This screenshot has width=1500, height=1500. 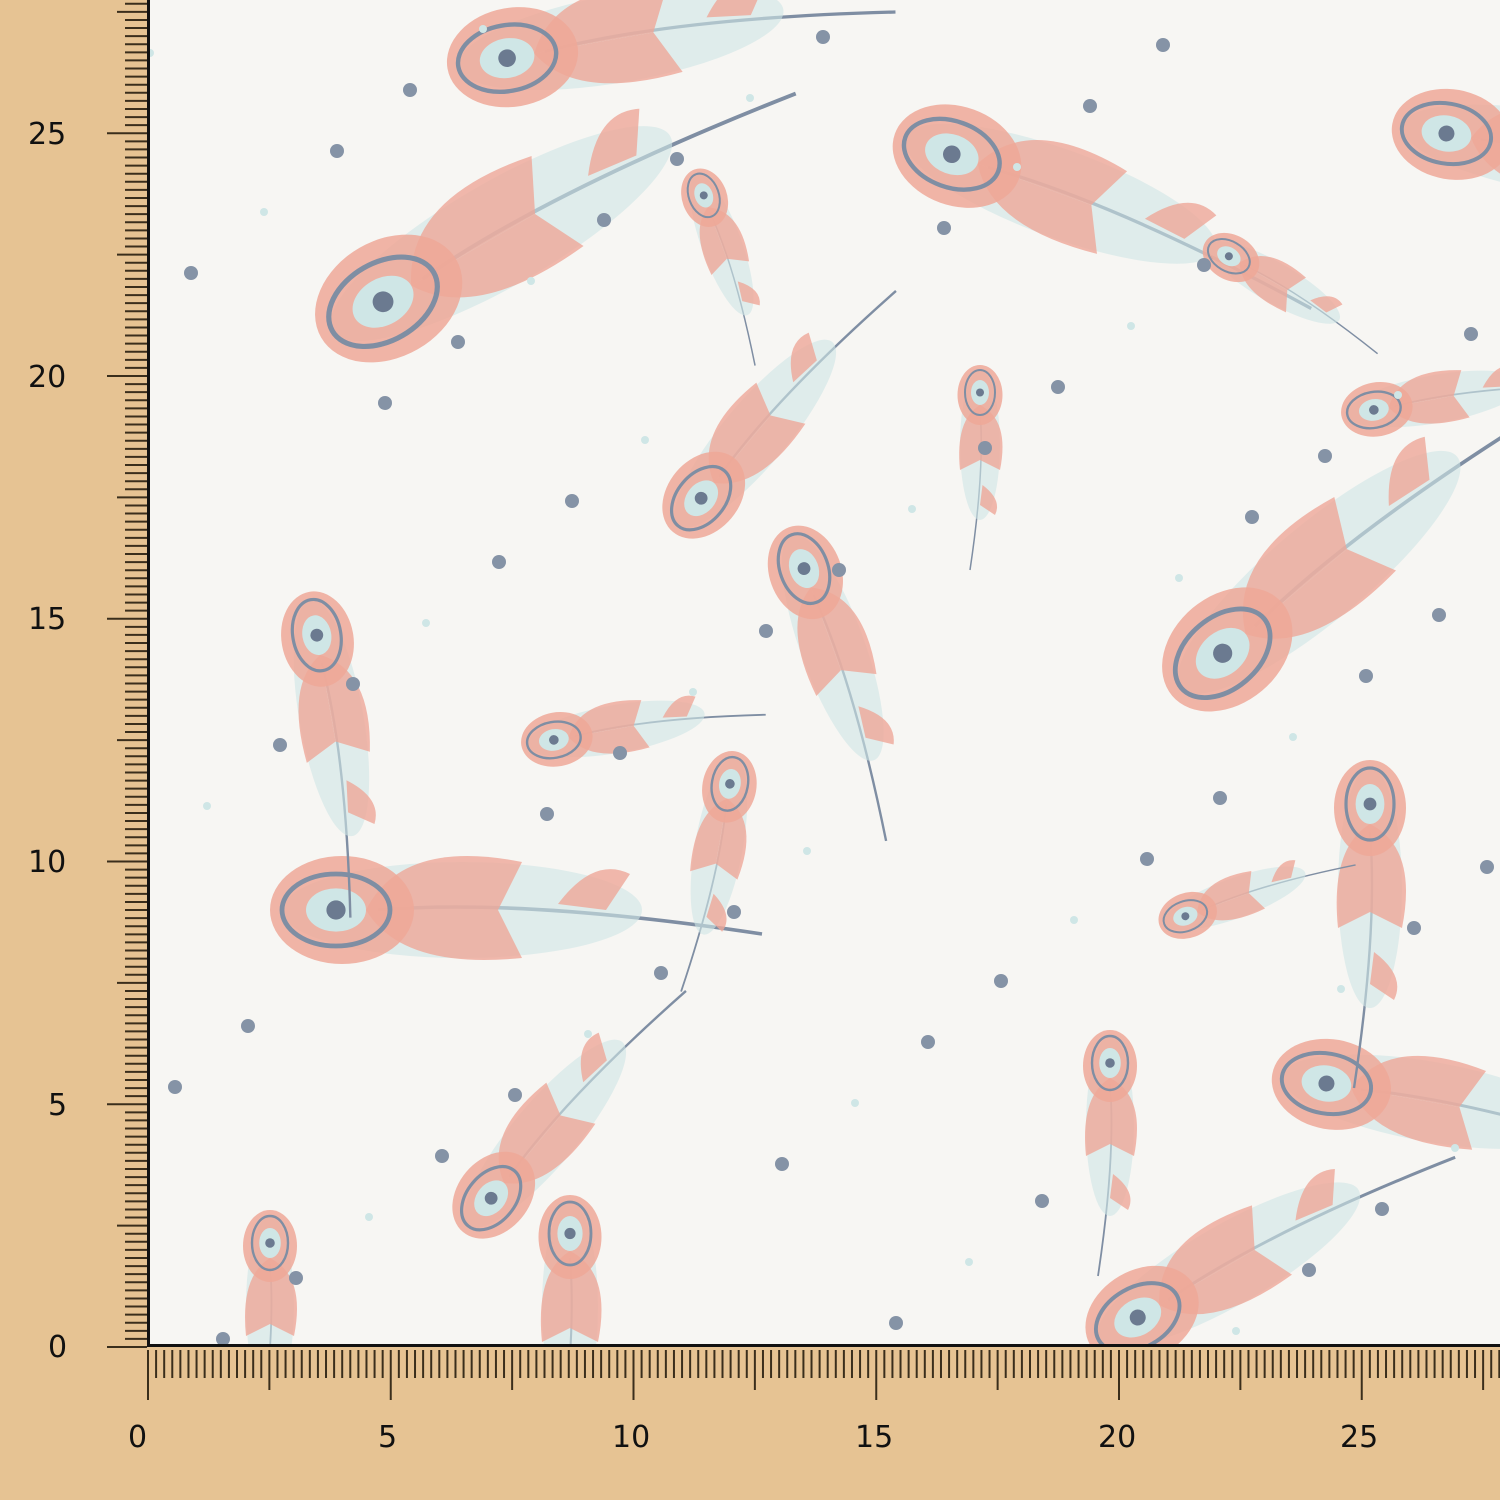 I want to click on ruler-label-h5: 5, so click(x=388, y=1437).